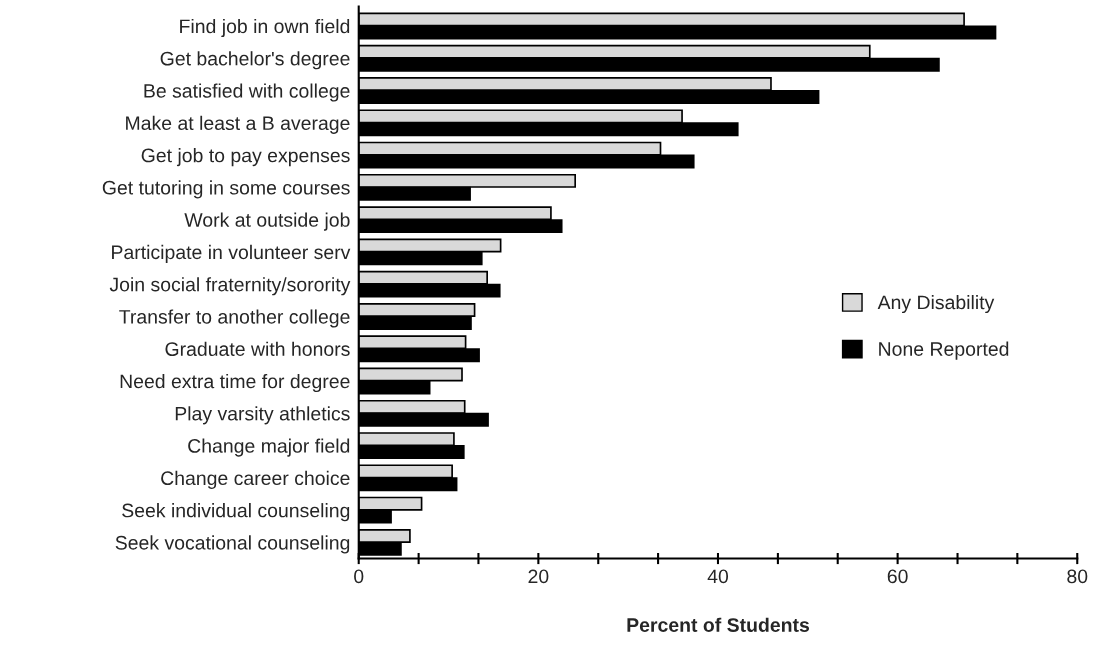 The image size is (1097, 661). I want to click on y-tick-label: Seek vocational counseling, so click(232, 544).